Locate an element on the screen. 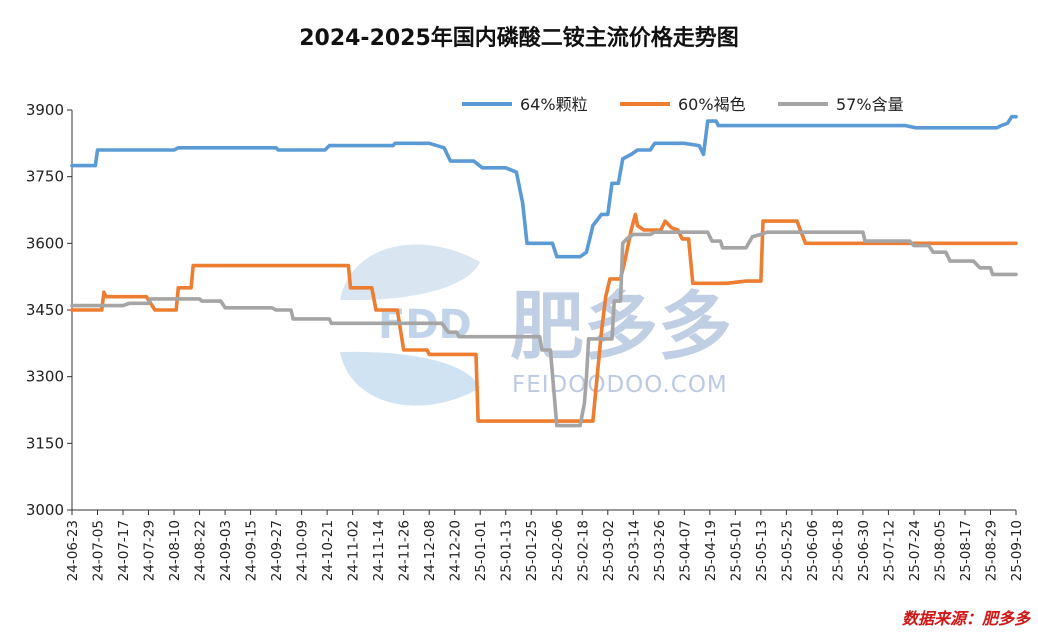  x-tick-label: 24-08-10 is located at coordinates (175, 550).